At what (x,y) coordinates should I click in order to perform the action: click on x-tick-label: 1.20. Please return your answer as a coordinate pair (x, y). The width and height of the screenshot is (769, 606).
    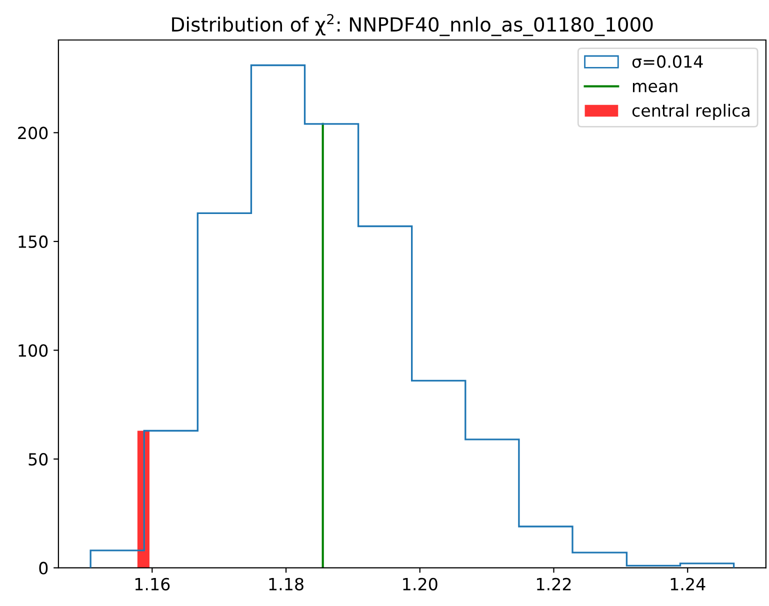
    Looking at the image, I should click on (420, 584).